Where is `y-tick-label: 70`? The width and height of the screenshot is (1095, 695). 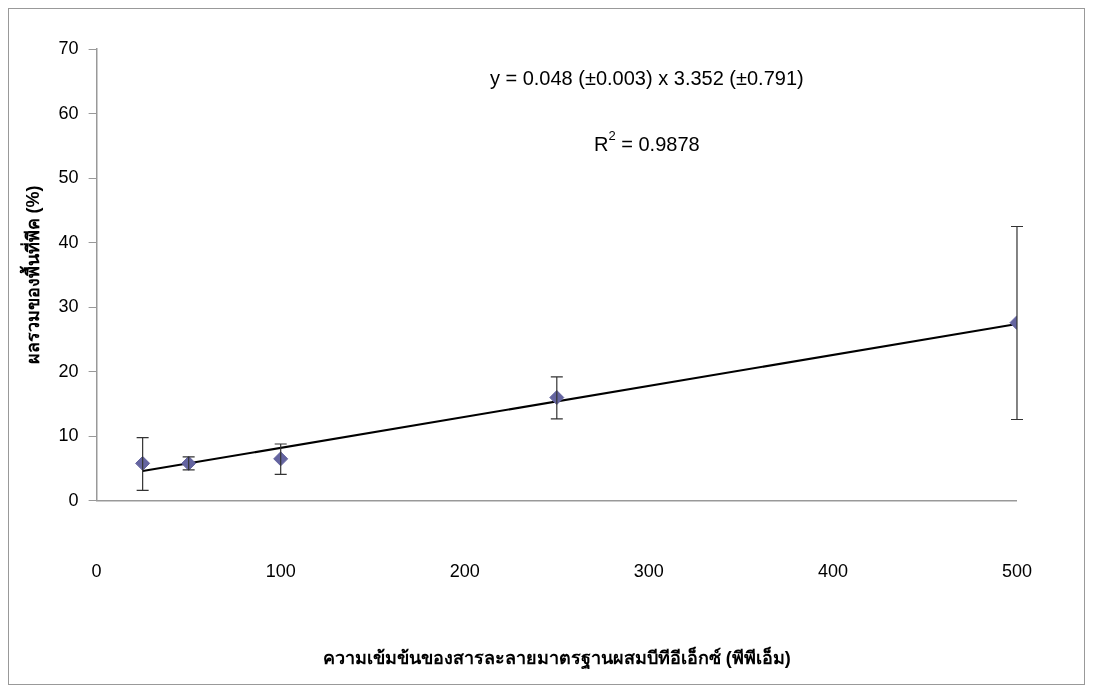
y-tick-label: 70 is located at coordinates (68, 47).